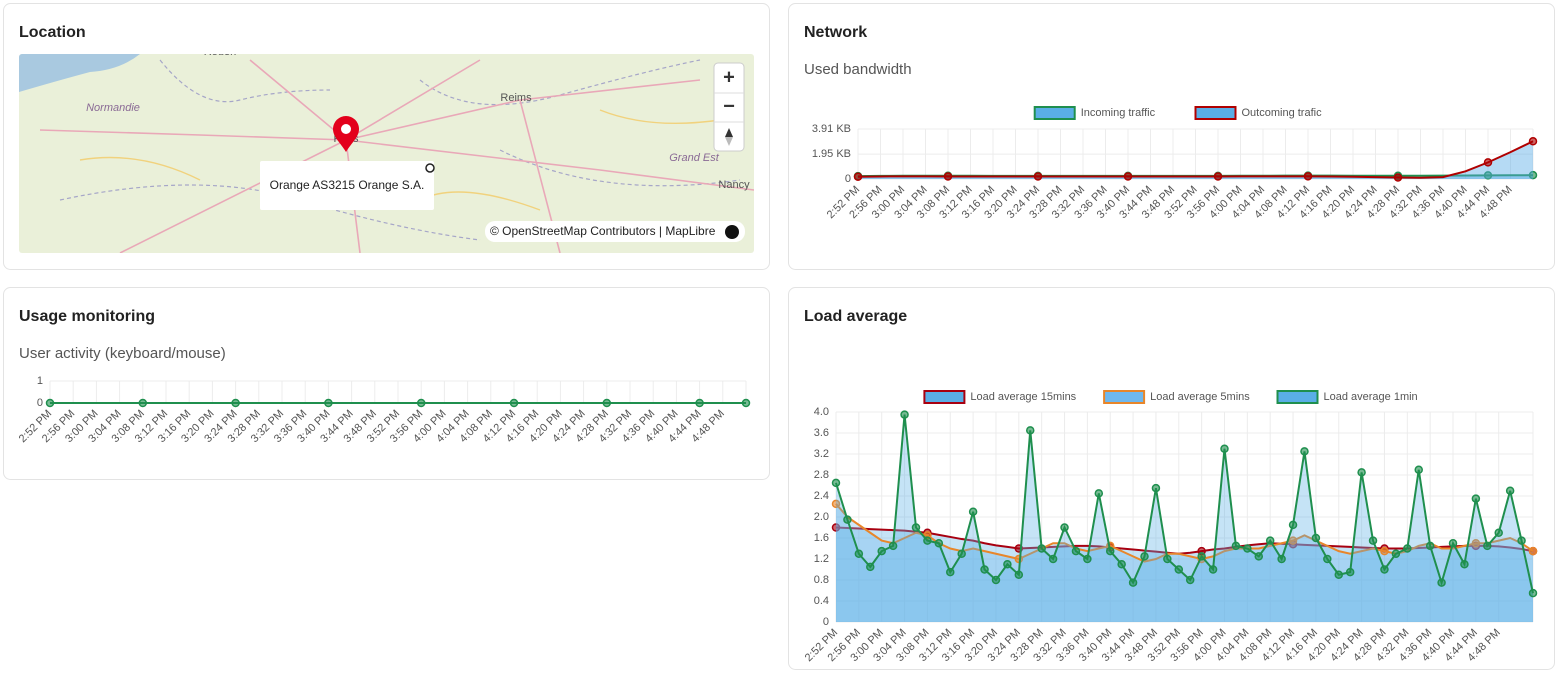  What do you see at coordinates (821, 580) in the screenshot?
I see `y-tick-label: 0.8` at bounding box center [821, 580].